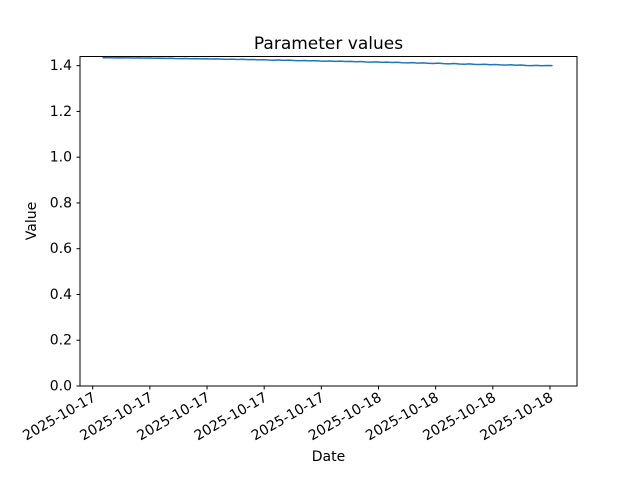 This screenshot has height=484, width=640. I want to click on data-series, so click(327, 61).